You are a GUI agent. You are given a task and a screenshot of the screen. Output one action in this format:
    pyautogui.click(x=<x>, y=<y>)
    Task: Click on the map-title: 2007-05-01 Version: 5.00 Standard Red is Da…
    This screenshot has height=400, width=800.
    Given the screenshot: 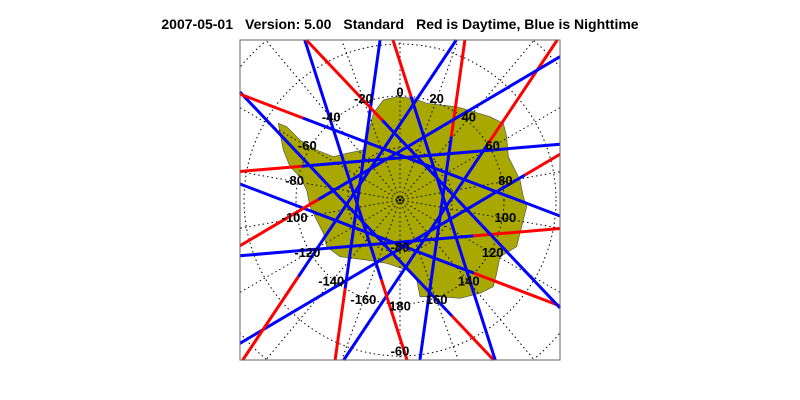 What is the action you would take?
    pyautogui.click(x=400, y=24)
    